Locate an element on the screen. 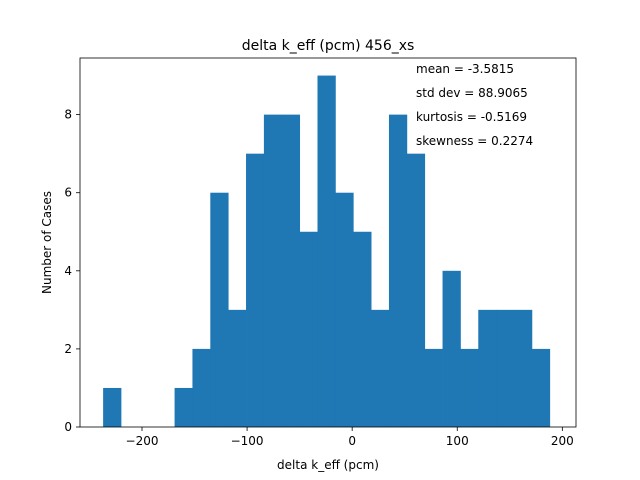 Image resolution: width=640 pixels, height=480 pixels. x-tick-label: 200 is located at coordinates (562, 441).